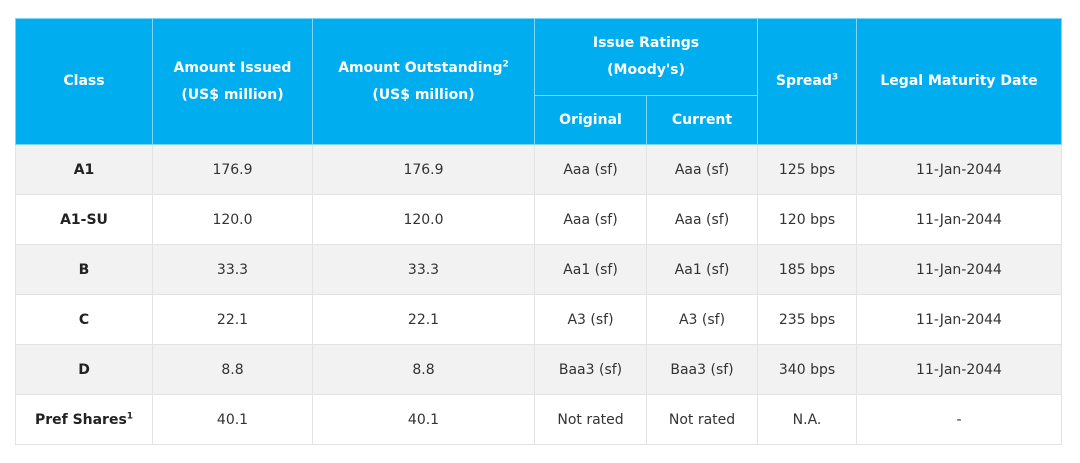  I want to click on header-spread-label: Spread, so click(803, 81).